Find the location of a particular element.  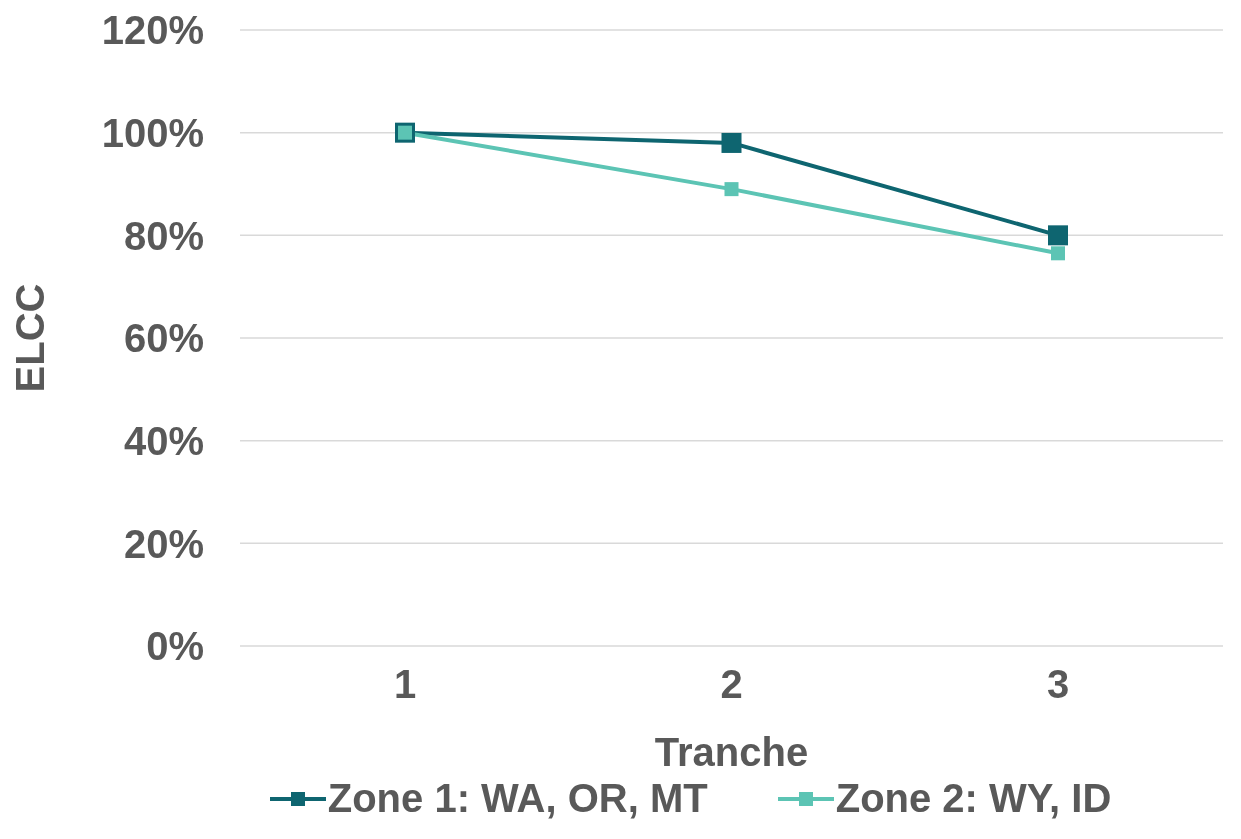

y-tick-label: 60% is located at coordinates (163, 338).